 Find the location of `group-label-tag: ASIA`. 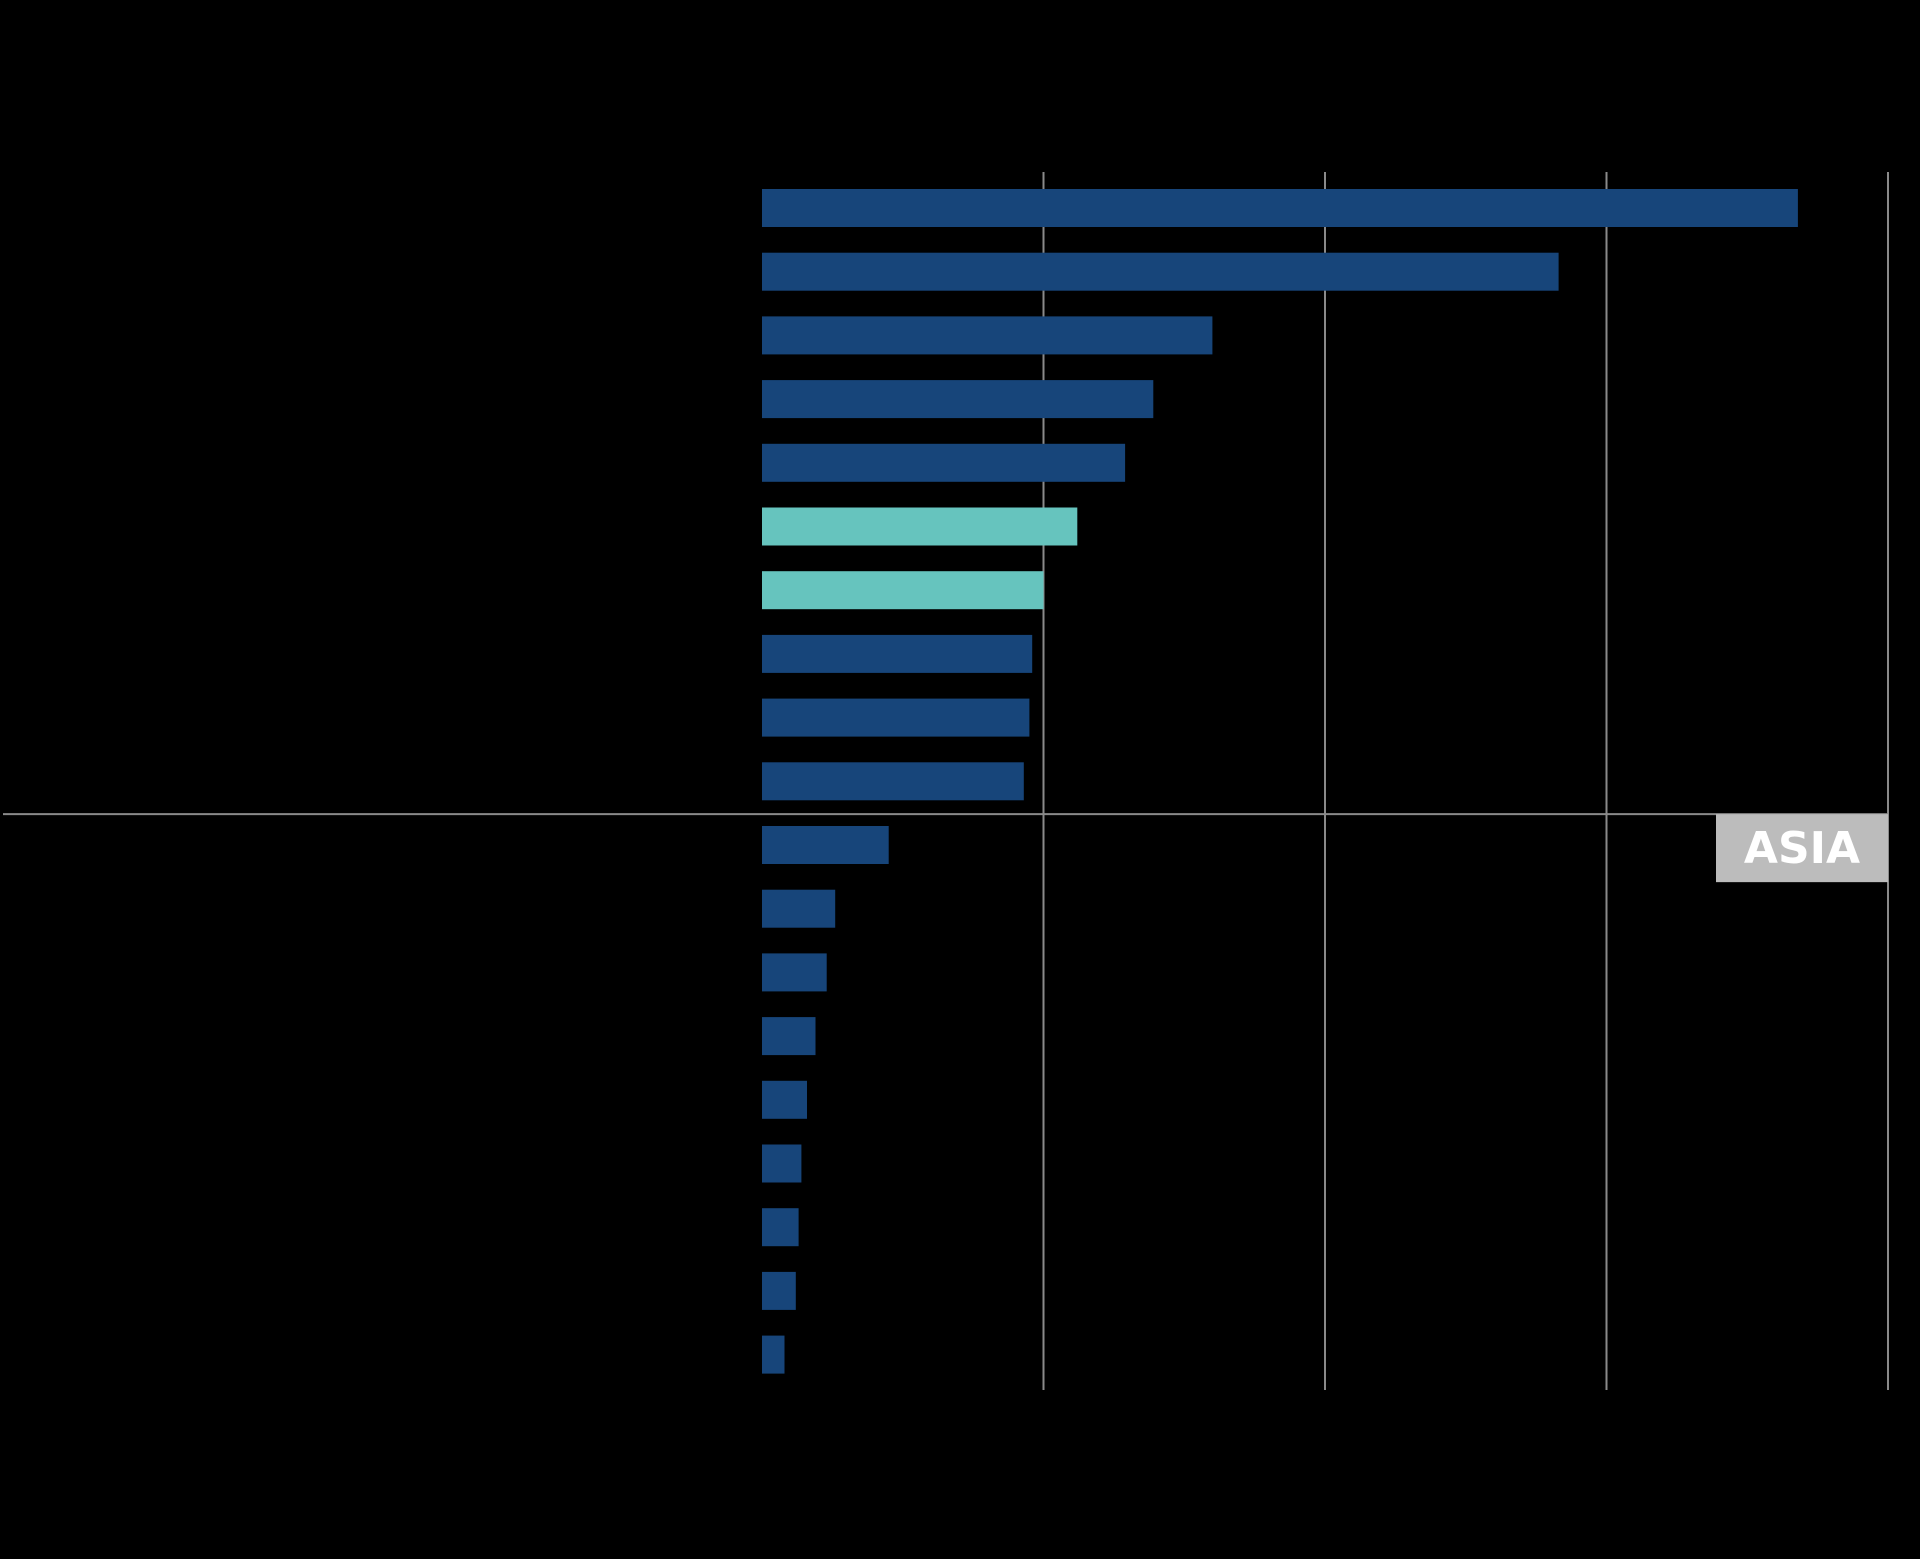

group-label-tag: ASIA is located at coordinates (1802, 848).